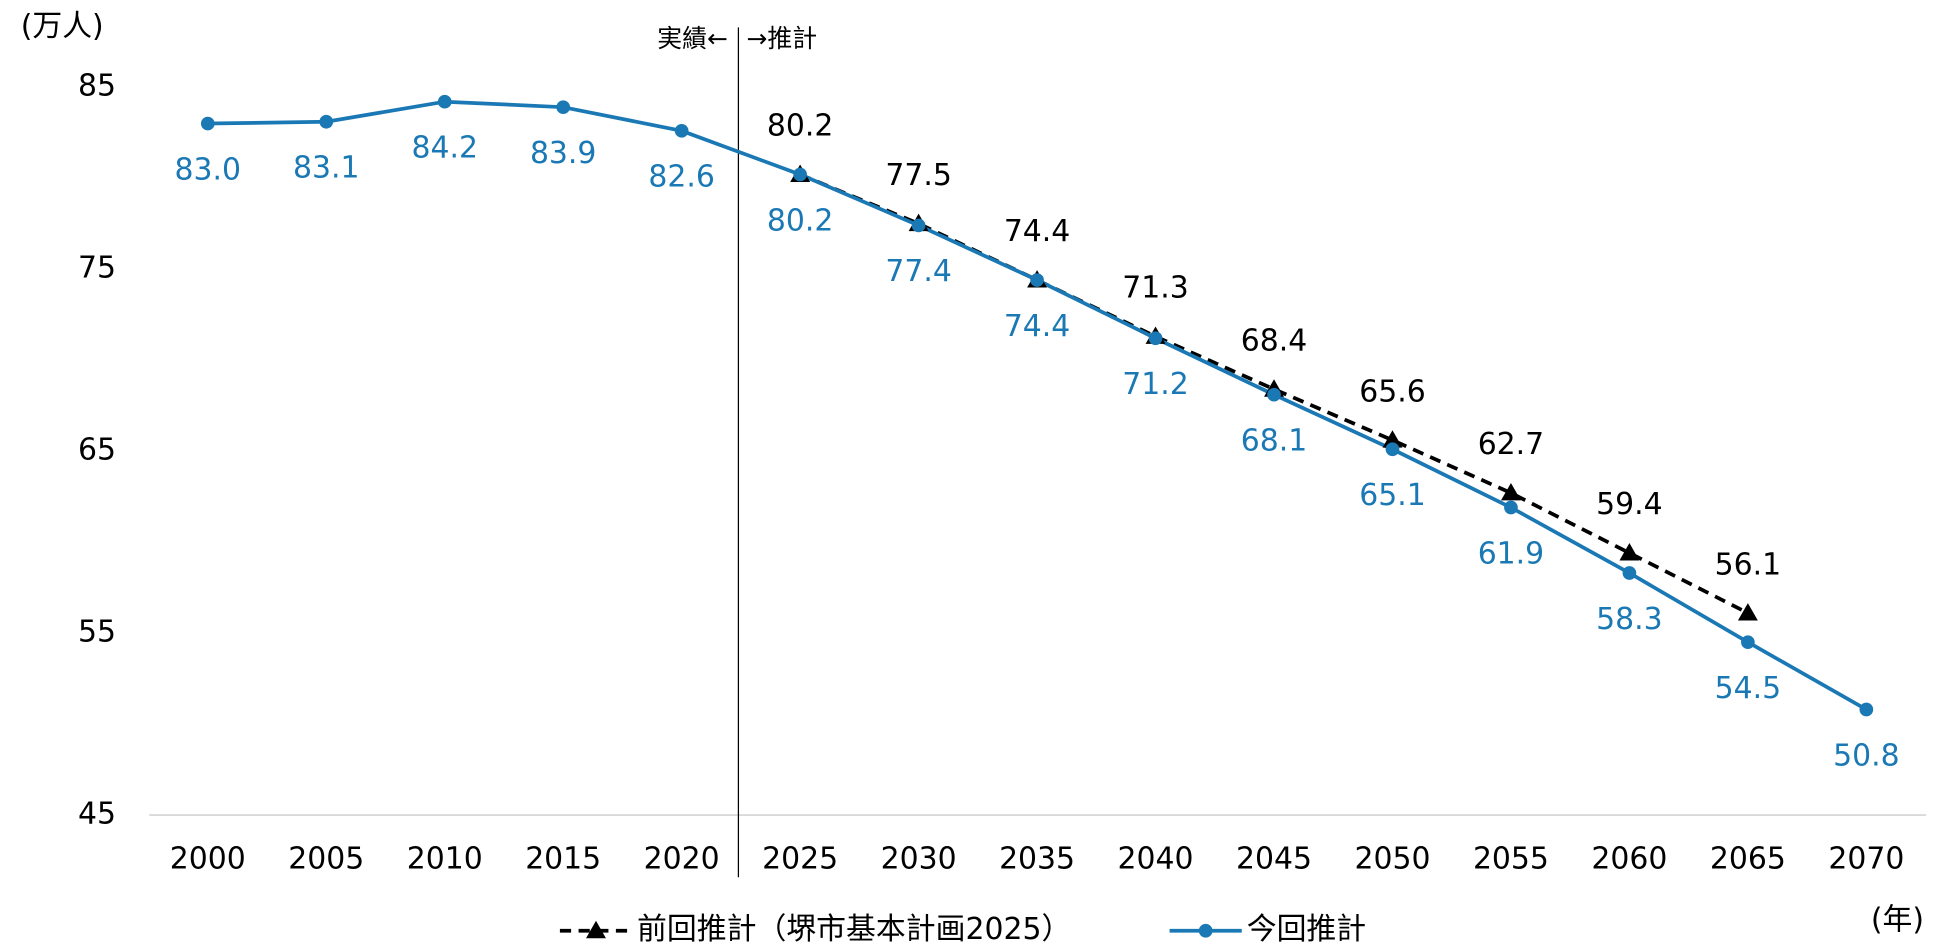 The height and width of the screenshot is (942, 1941). I want to click on y-tick-label: 75, so click(97, 268).